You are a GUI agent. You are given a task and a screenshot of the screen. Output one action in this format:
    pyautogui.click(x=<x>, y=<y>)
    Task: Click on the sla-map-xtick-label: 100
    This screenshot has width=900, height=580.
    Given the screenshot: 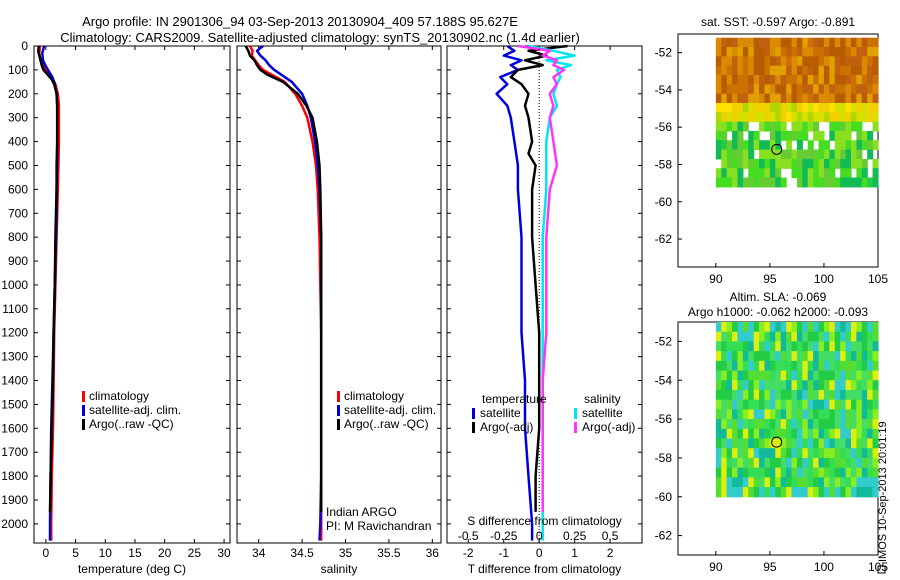 What is the action you would take?
    pyautogui.click(x=824, y=567)
    